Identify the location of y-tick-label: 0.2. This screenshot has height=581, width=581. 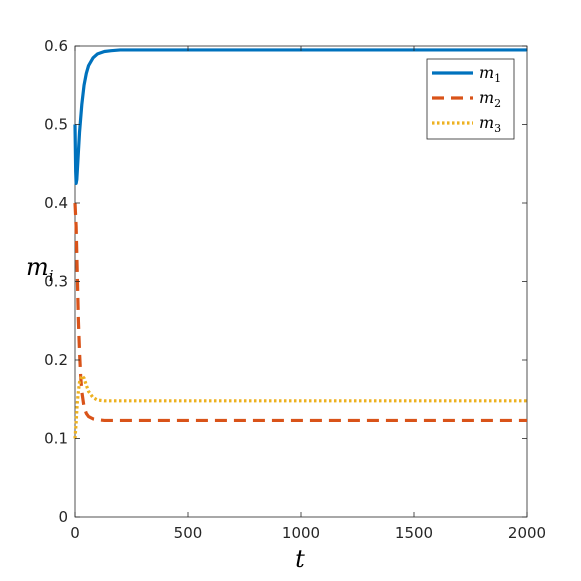
(56, 360).